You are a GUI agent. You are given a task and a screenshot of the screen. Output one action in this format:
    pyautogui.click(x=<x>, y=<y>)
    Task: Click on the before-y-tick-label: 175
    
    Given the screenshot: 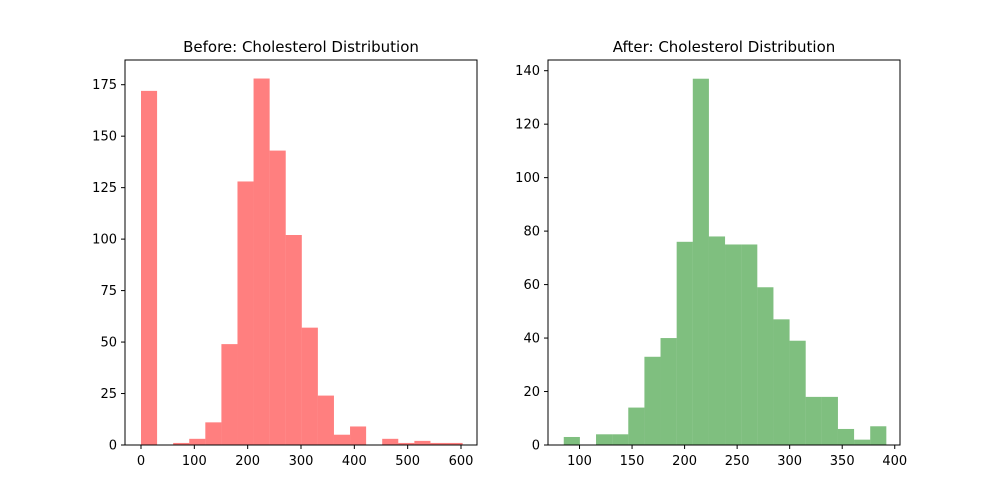 What is the action you would take?
    pyautogui.click(x=104, y=85)
    